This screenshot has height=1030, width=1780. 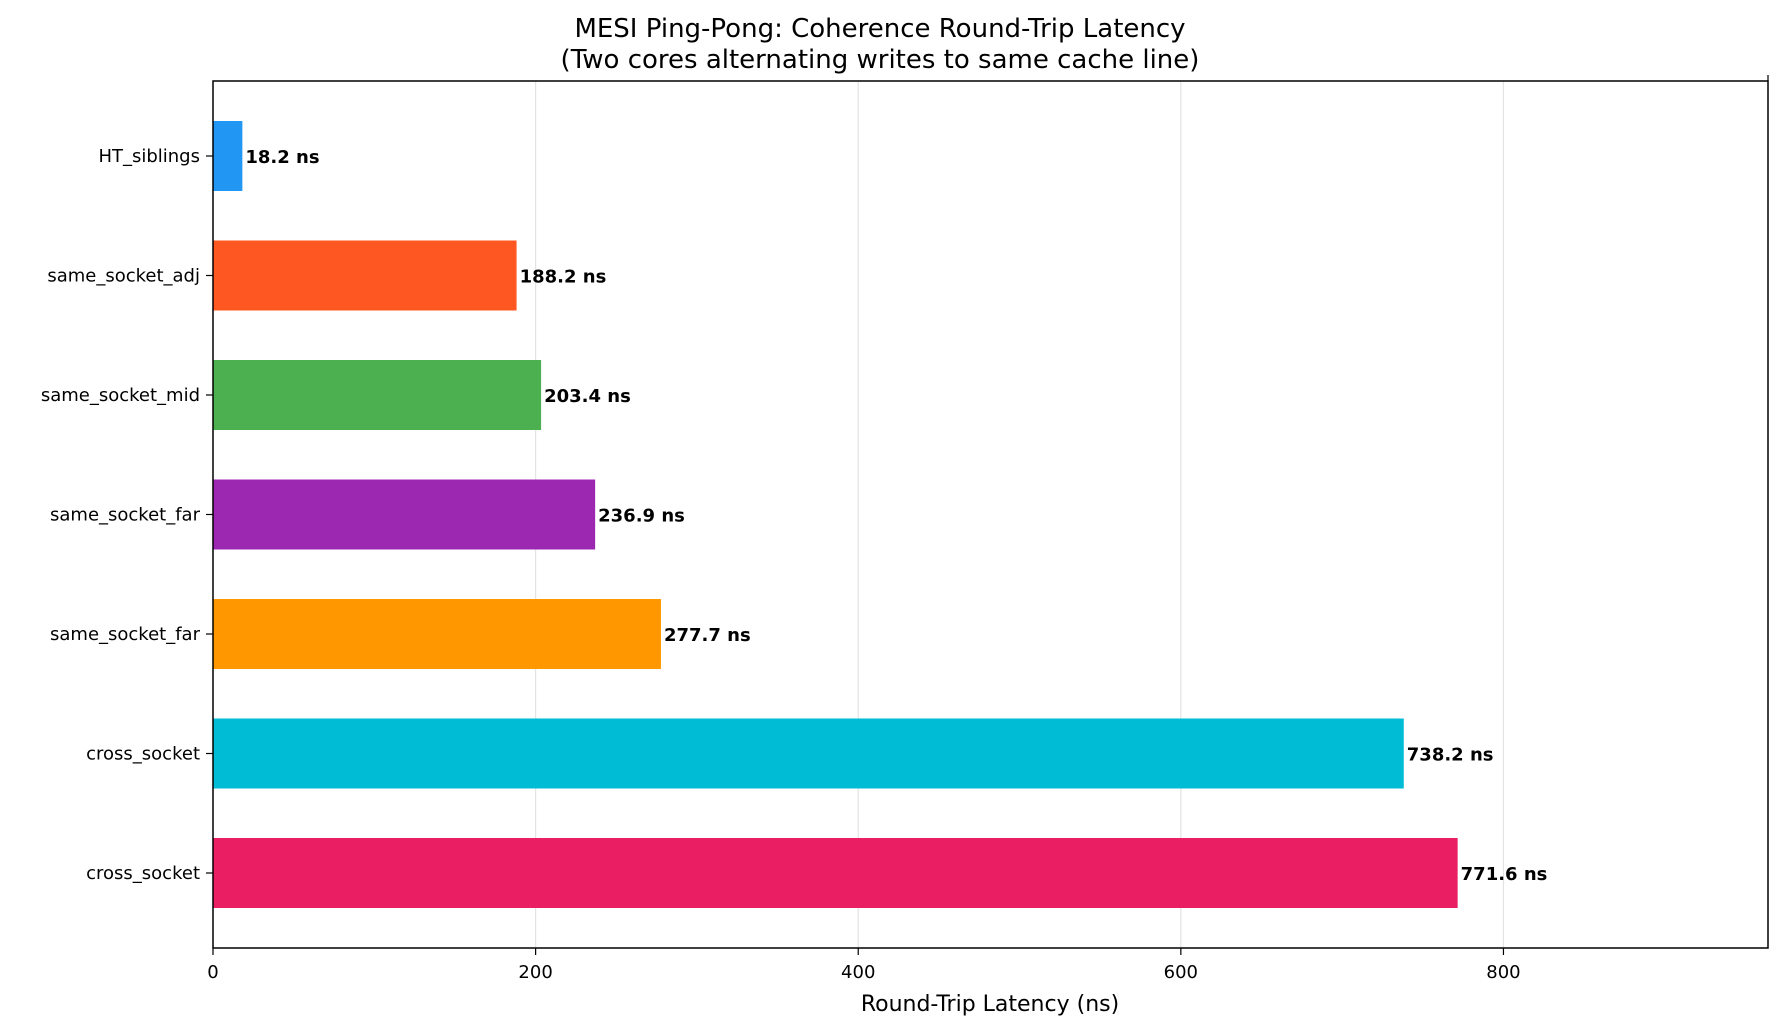 I want to click on x-tick-label: 200, so click(x=535, y=972).